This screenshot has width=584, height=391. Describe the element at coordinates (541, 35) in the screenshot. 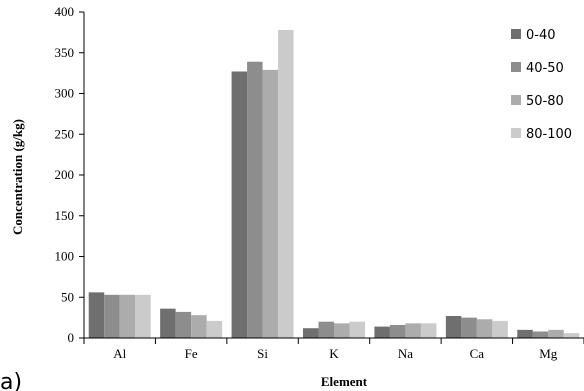

I see `legend-label-0-40: 0-40` at that location.